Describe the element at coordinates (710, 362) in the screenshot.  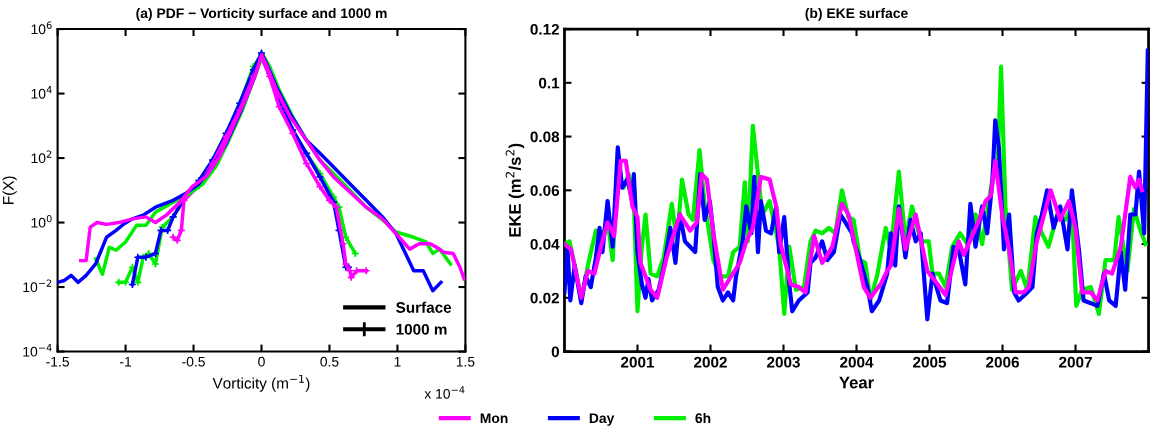
I see `x-tick-label: 2002` at that location.